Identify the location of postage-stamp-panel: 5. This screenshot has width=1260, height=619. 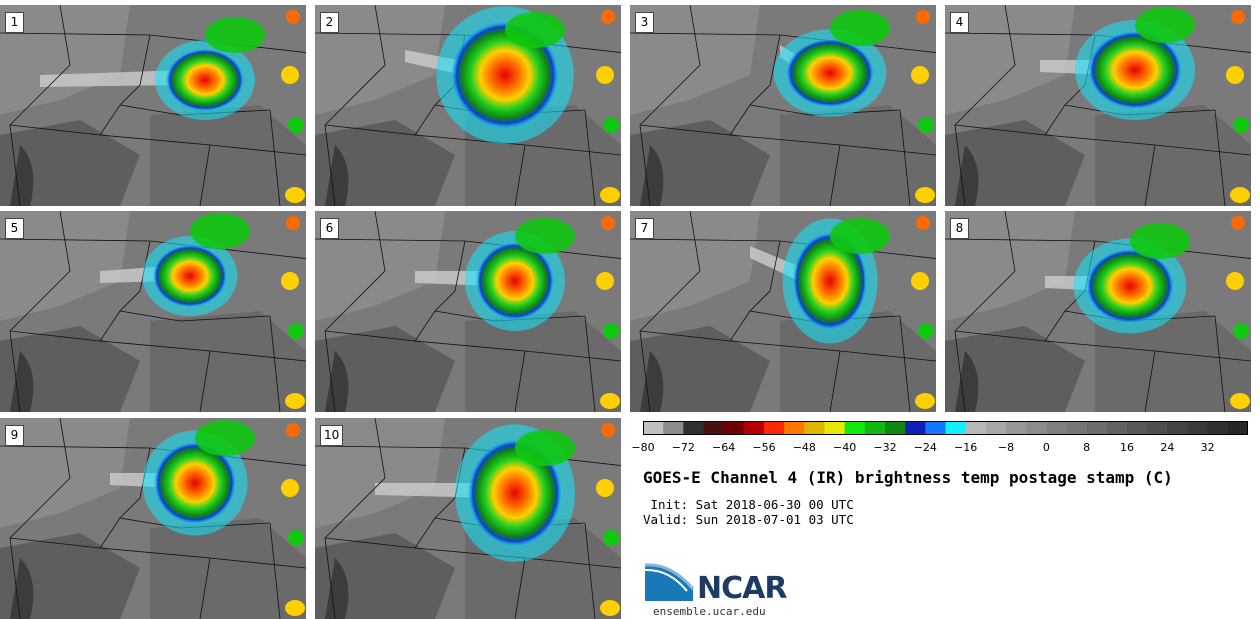
(153, 311).